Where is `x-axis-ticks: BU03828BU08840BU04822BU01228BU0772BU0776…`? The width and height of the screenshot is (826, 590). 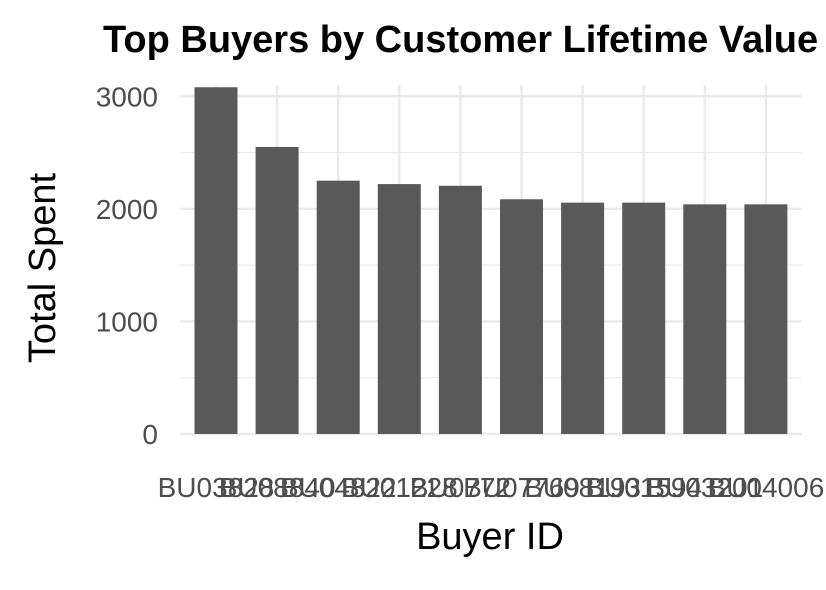 x-axis-ticks: BU03828BU08840BU04822BU01228BU0772BU0776… is located at coordinates (491, 487).